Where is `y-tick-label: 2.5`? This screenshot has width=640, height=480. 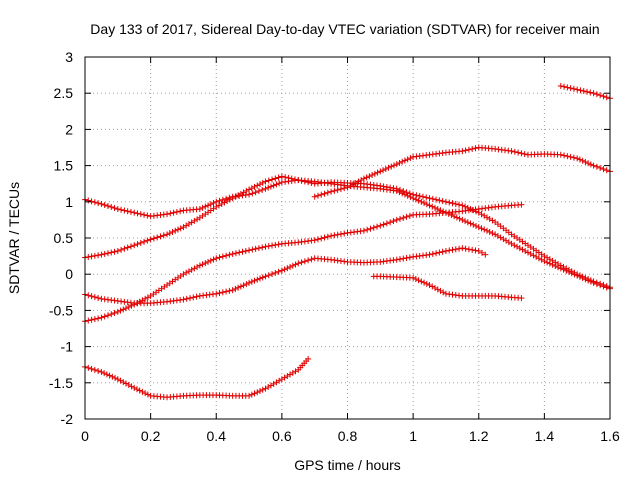
y-tick-label: 2.5 is located at coordinates (64, 93).